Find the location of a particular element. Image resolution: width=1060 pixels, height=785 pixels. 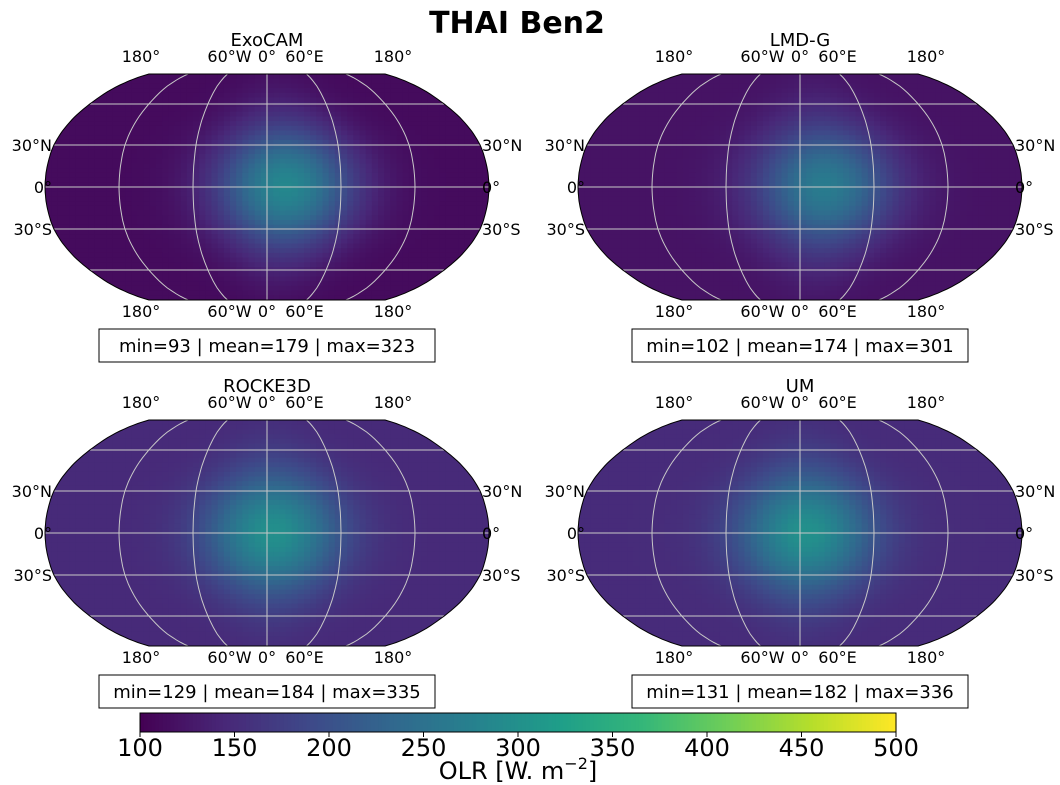

panel-title: LMD-G is located at coordinates (800, 40).